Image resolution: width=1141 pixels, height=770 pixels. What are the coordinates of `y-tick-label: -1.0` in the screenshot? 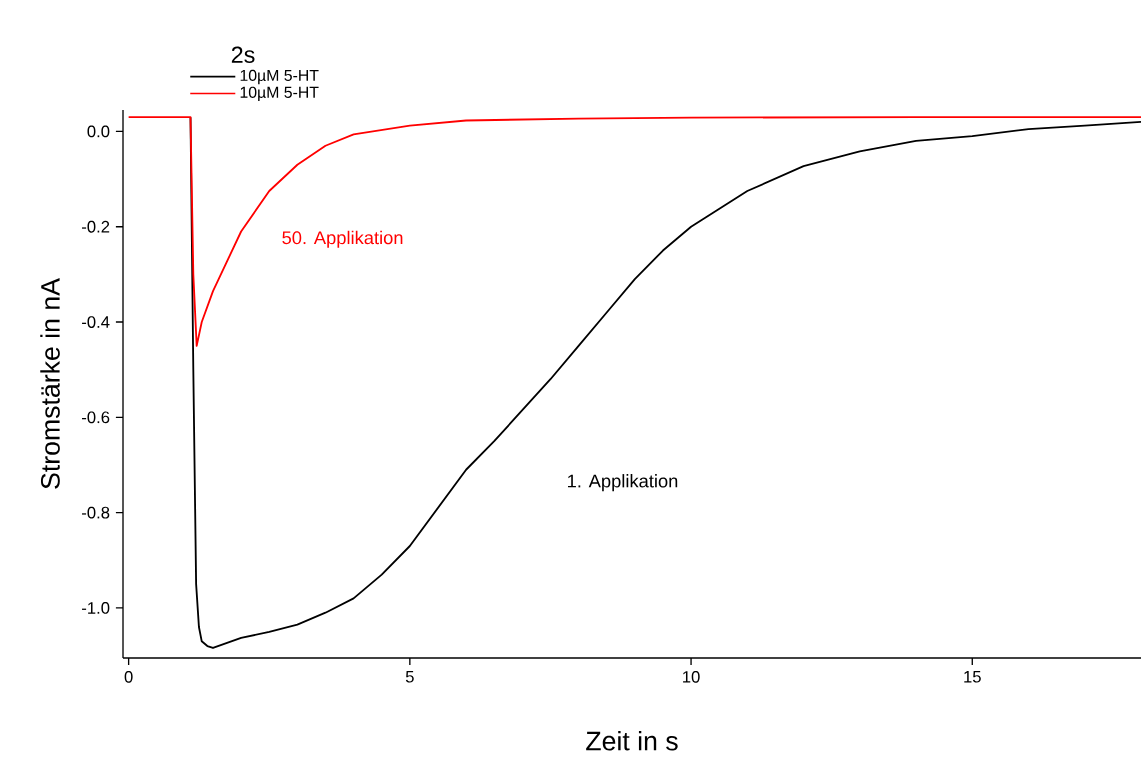 It's located at (96, 608).